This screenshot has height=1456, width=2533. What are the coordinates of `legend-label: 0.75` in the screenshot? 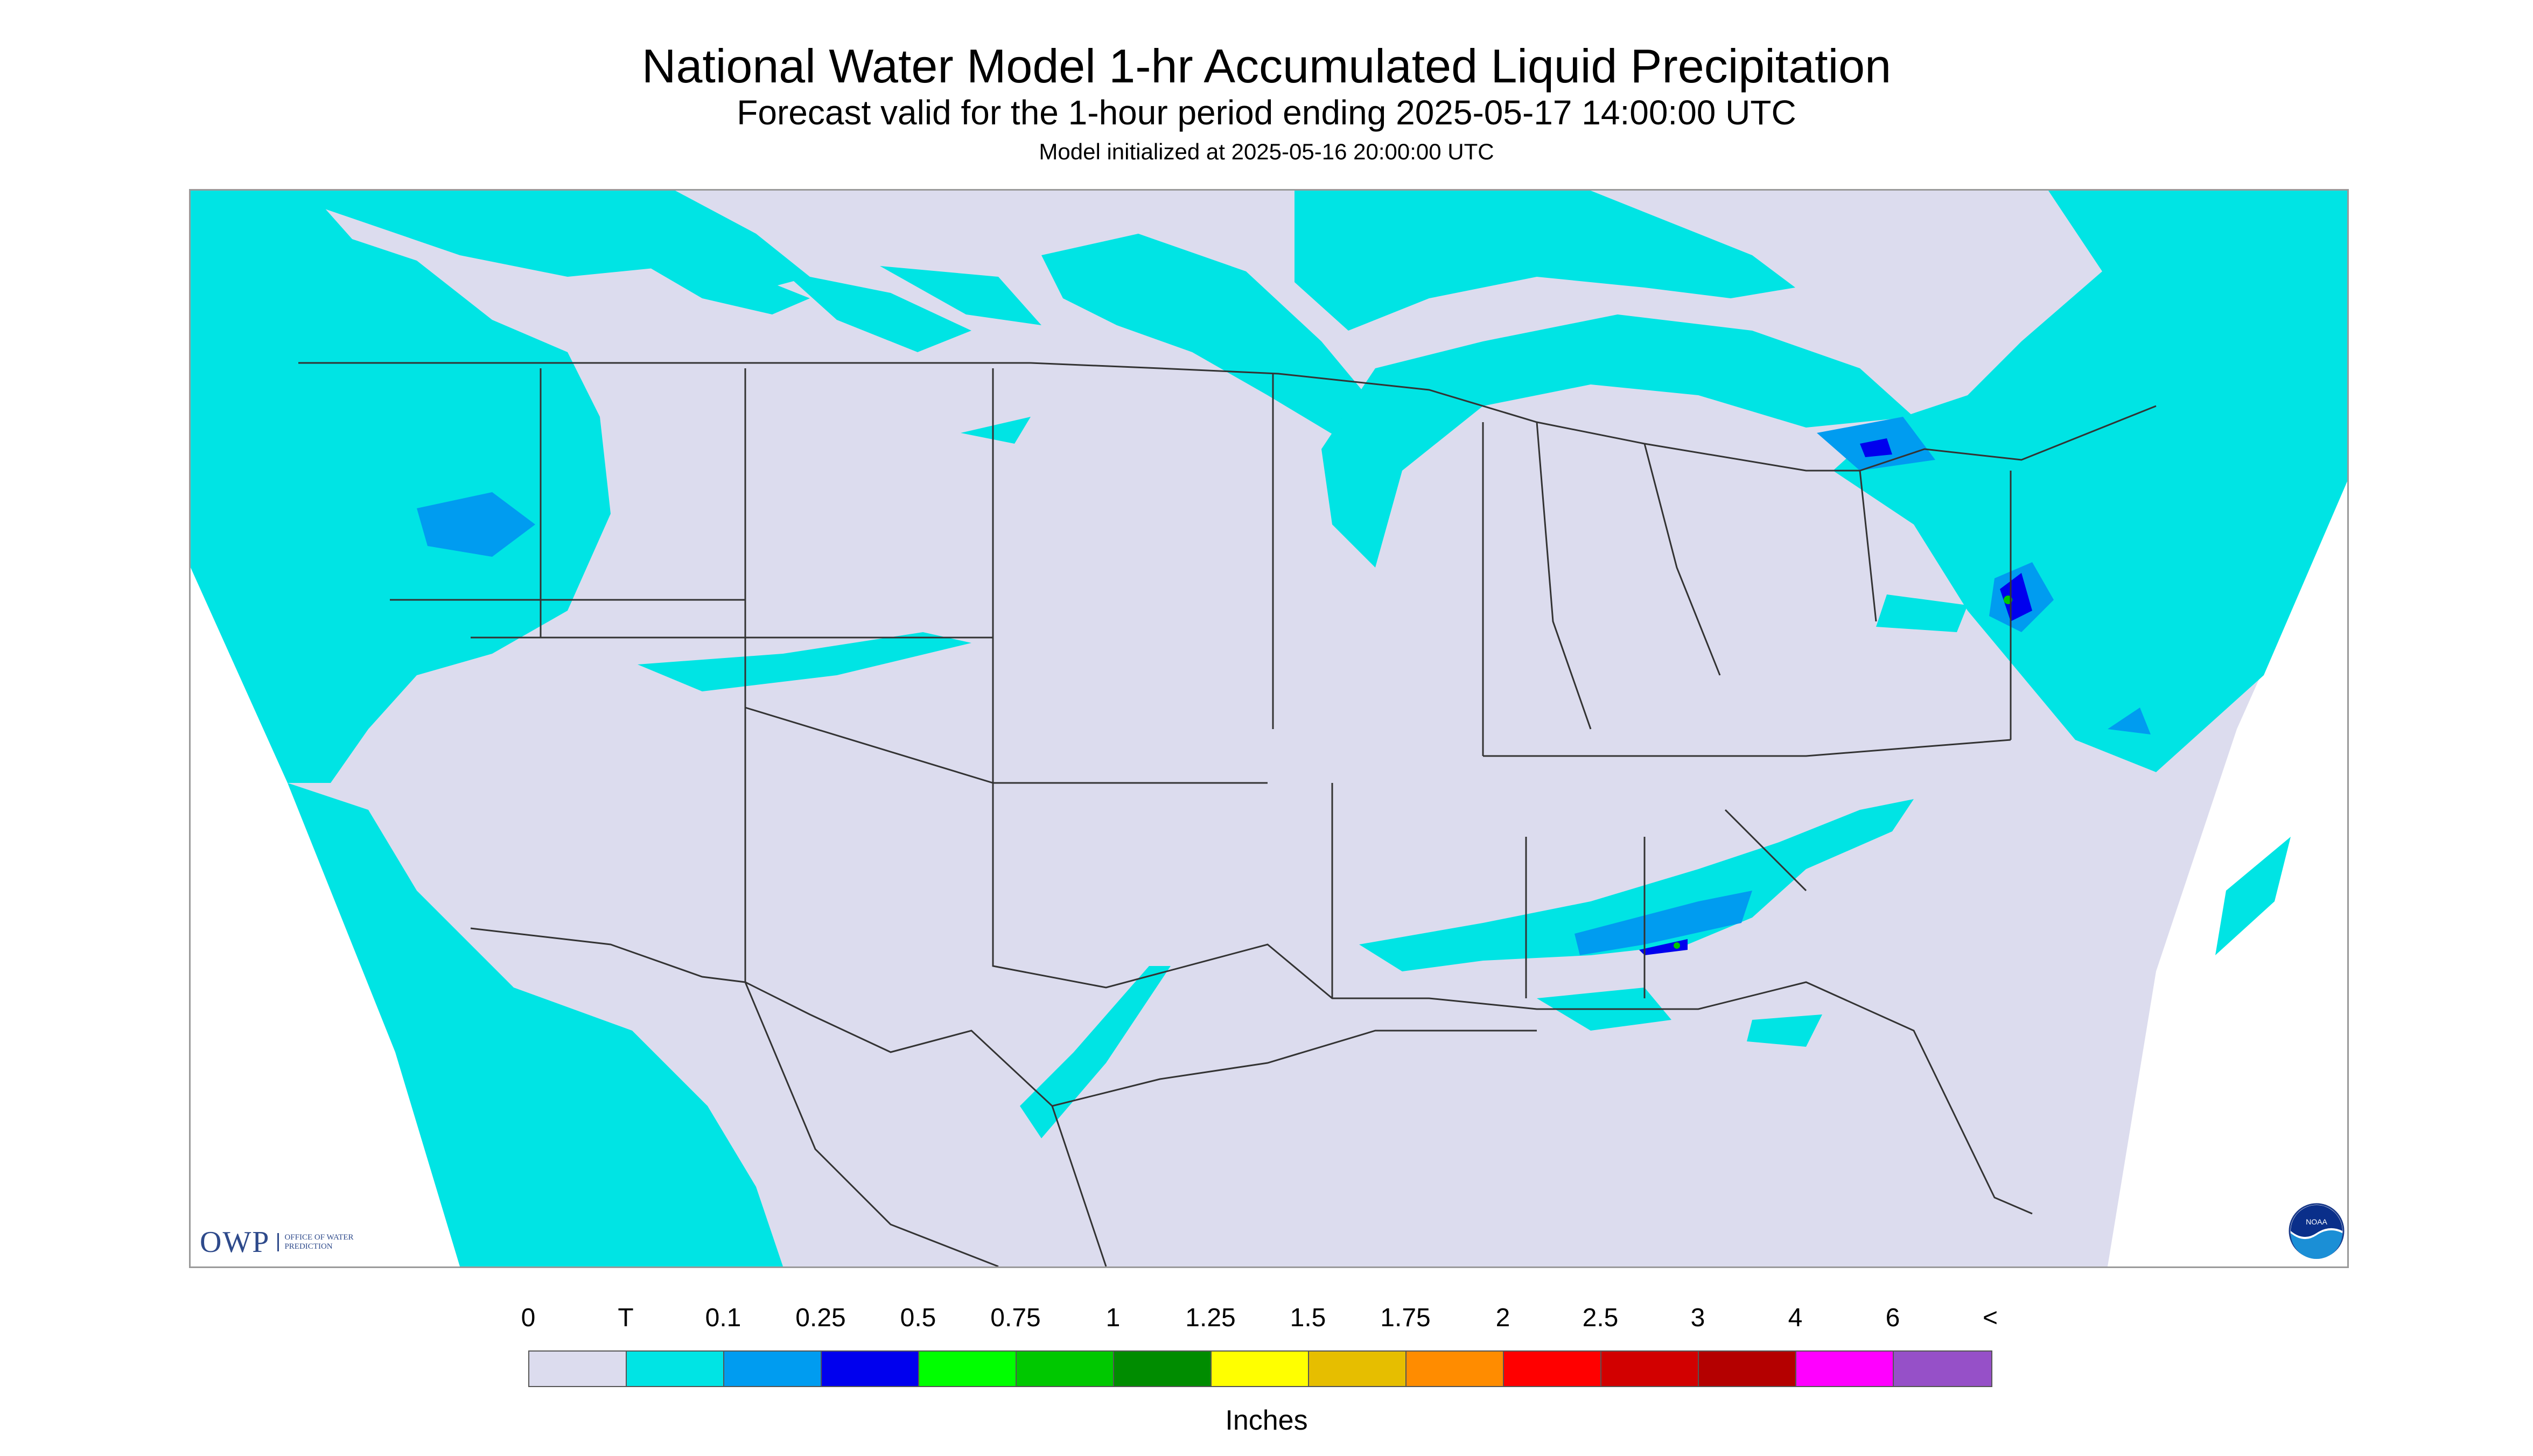 It's located at (1016, 1318).